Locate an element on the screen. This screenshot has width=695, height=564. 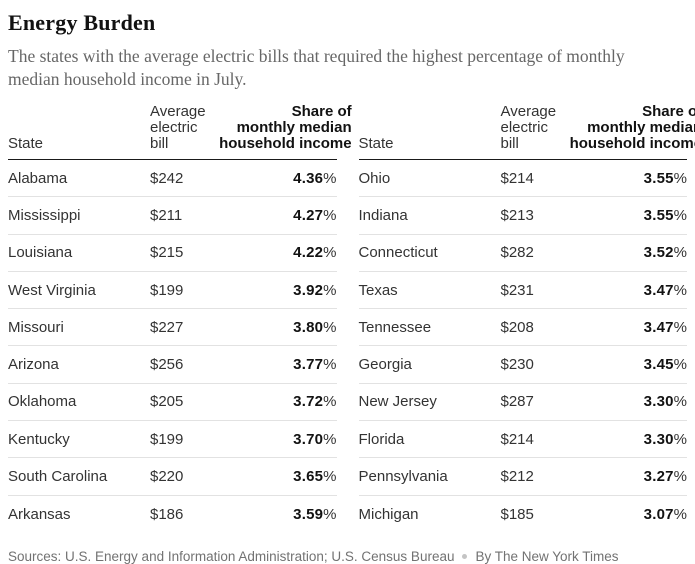
cell-bill: $205 is located at coordinates (167, 402).